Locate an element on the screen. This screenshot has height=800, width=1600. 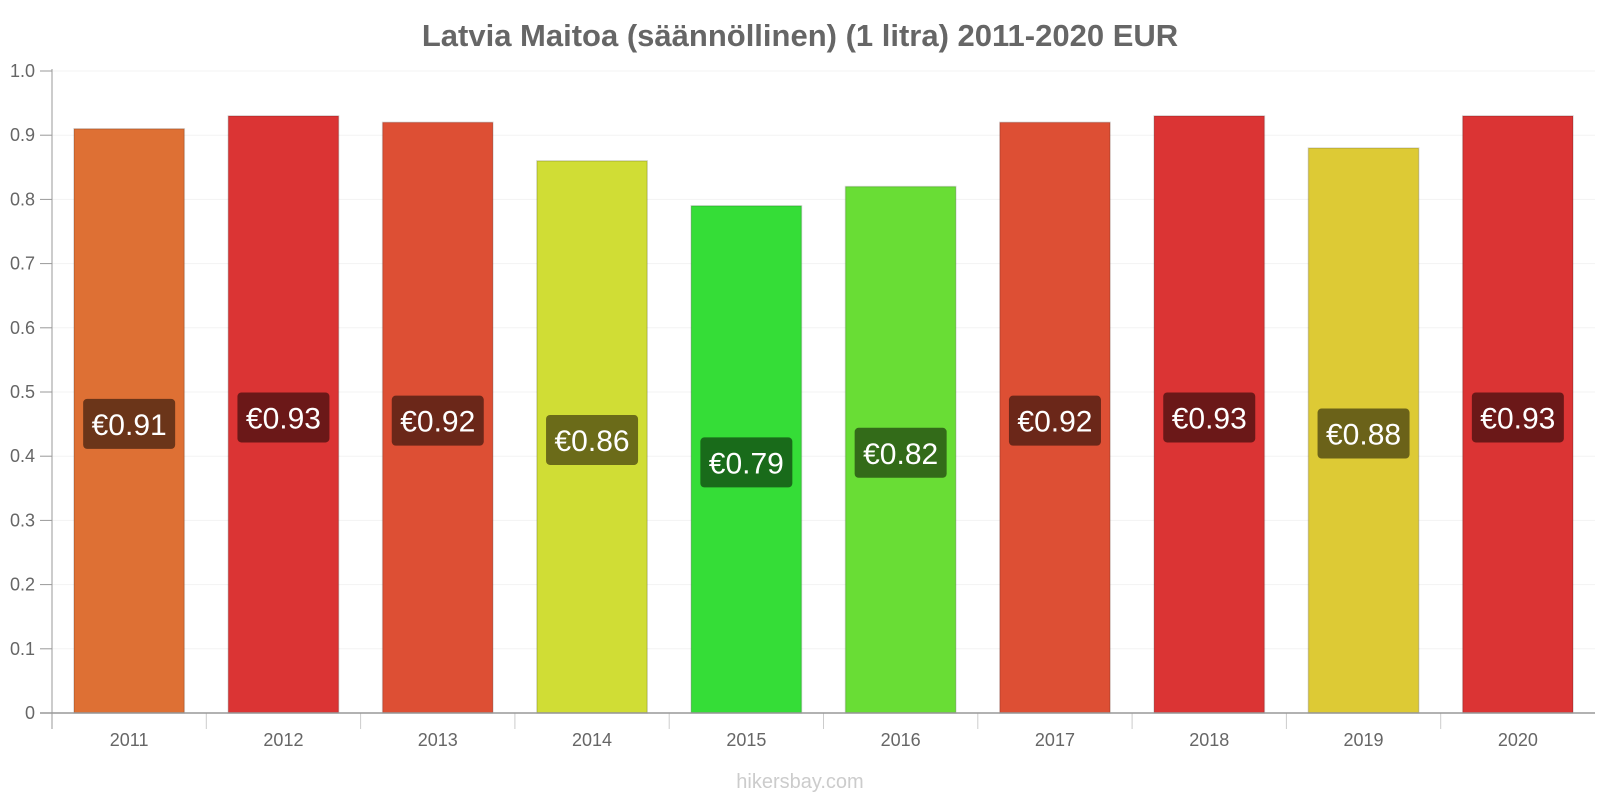
y-tick-label: 0.3 is located at coordinates (22, 520).